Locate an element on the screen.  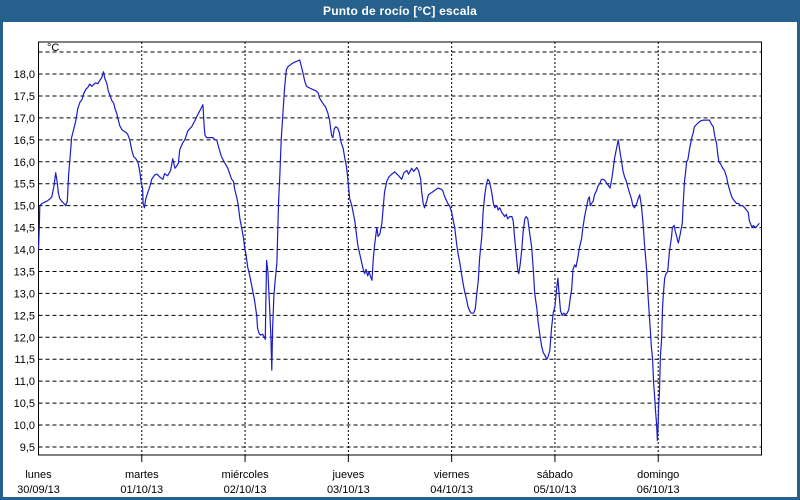
day-name-label: sábado is located at coordinates (555, 475).